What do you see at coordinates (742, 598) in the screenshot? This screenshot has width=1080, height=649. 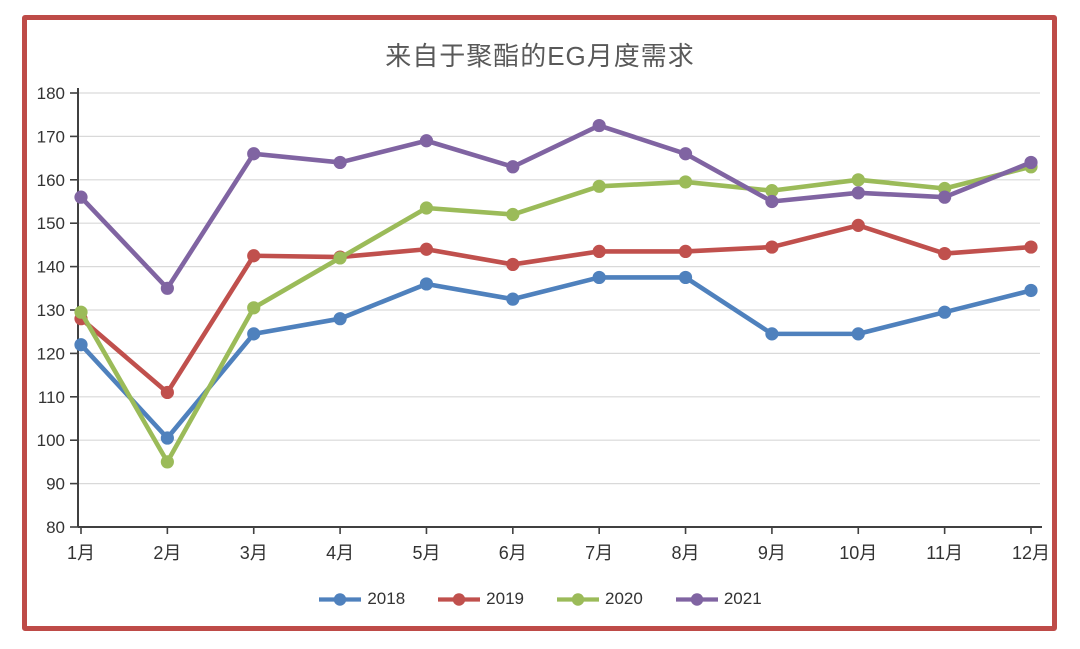 I see `legend-label: 2021` at bounding box center [742, 598].